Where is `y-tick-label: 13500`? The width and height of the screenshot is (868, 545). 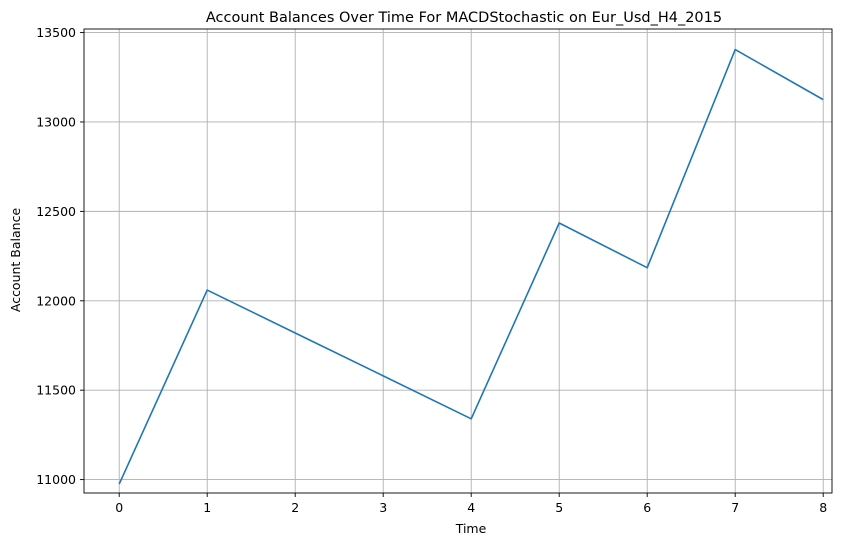 y-tick-label: 13500 is located at coordinates (56, 32).